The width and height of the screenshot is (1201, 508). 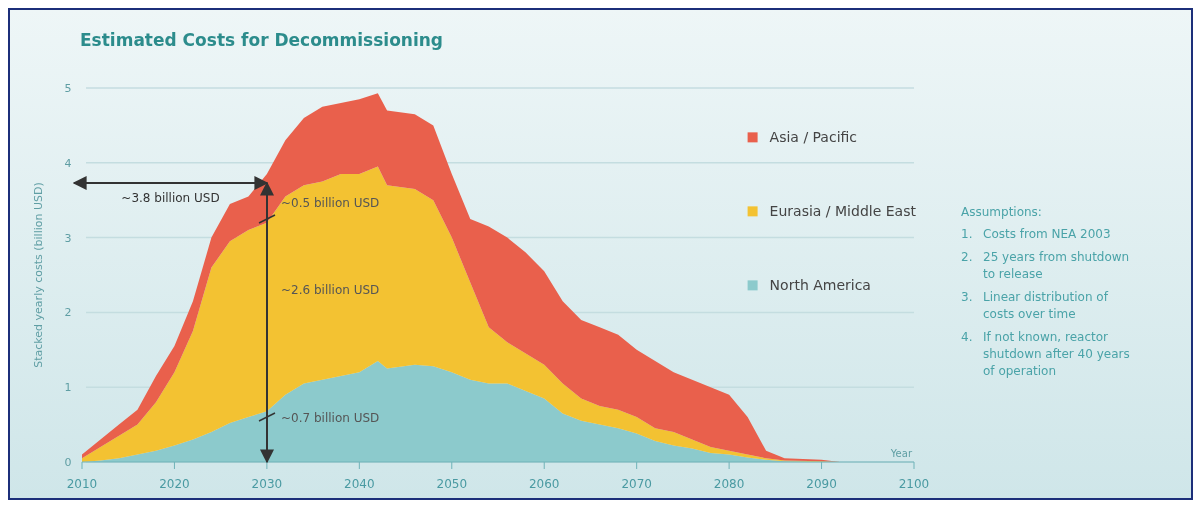 What do you see at coordinates (636, 484) in the screenshot?
I see `x-tick-label: 2070` at bounding box center [636, 484].